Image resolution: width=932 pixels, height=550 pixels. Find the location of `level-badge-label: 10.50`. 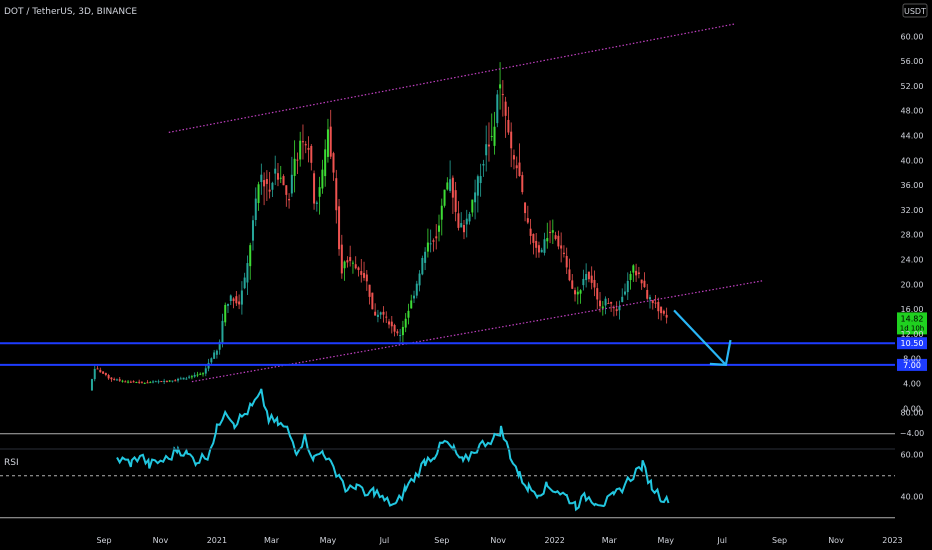

level-badge-label: 10.50 is located at coordinates (912, 343).